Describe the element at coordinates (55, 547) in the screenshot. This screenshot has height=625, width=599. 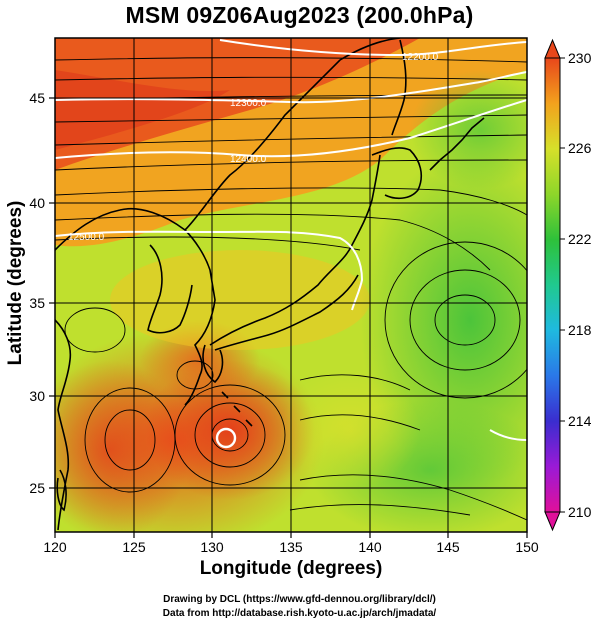
I see `x-tick-label: 120` at that location.